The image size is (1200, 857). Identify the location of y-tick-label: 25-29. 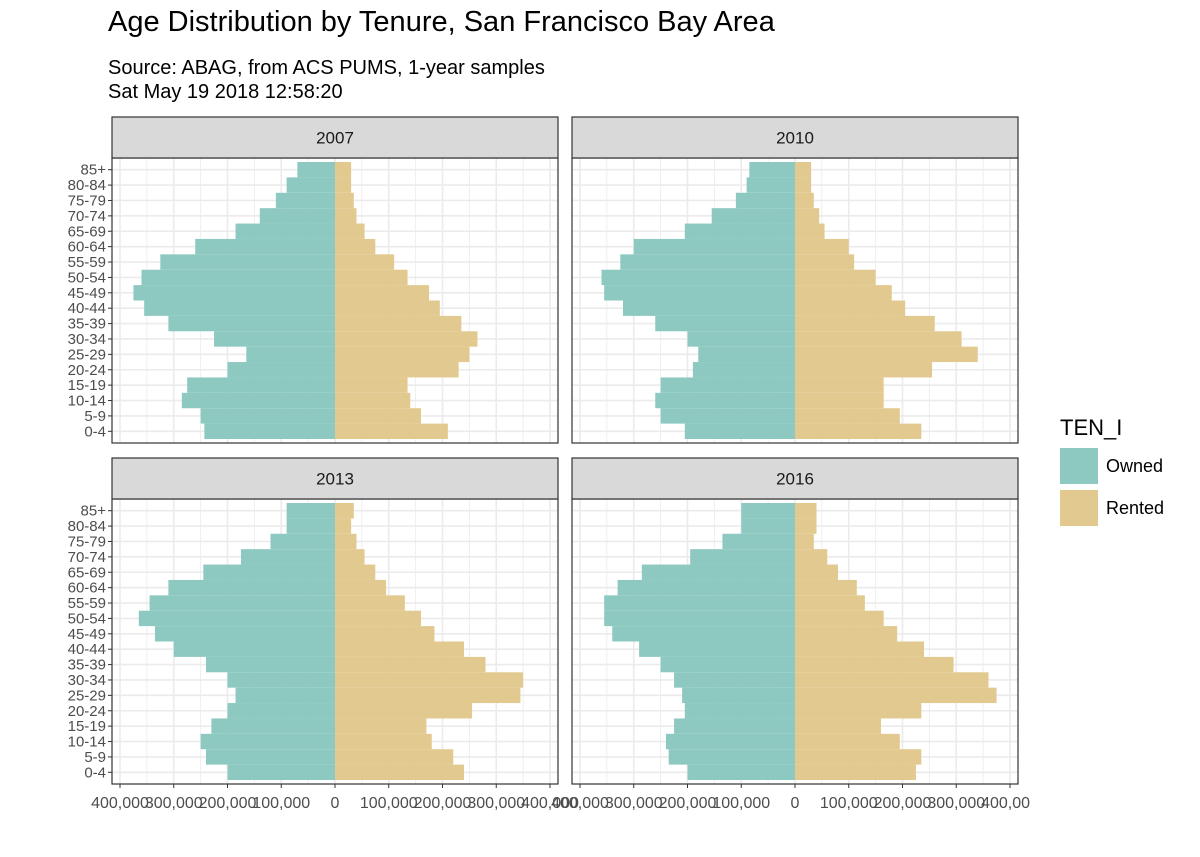
(87, 354).